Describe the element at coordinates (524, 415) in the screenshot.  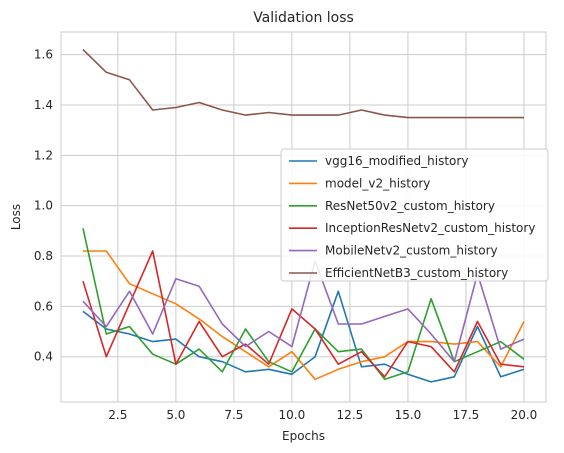
I see `x-tick-label: 20.0` at that location.